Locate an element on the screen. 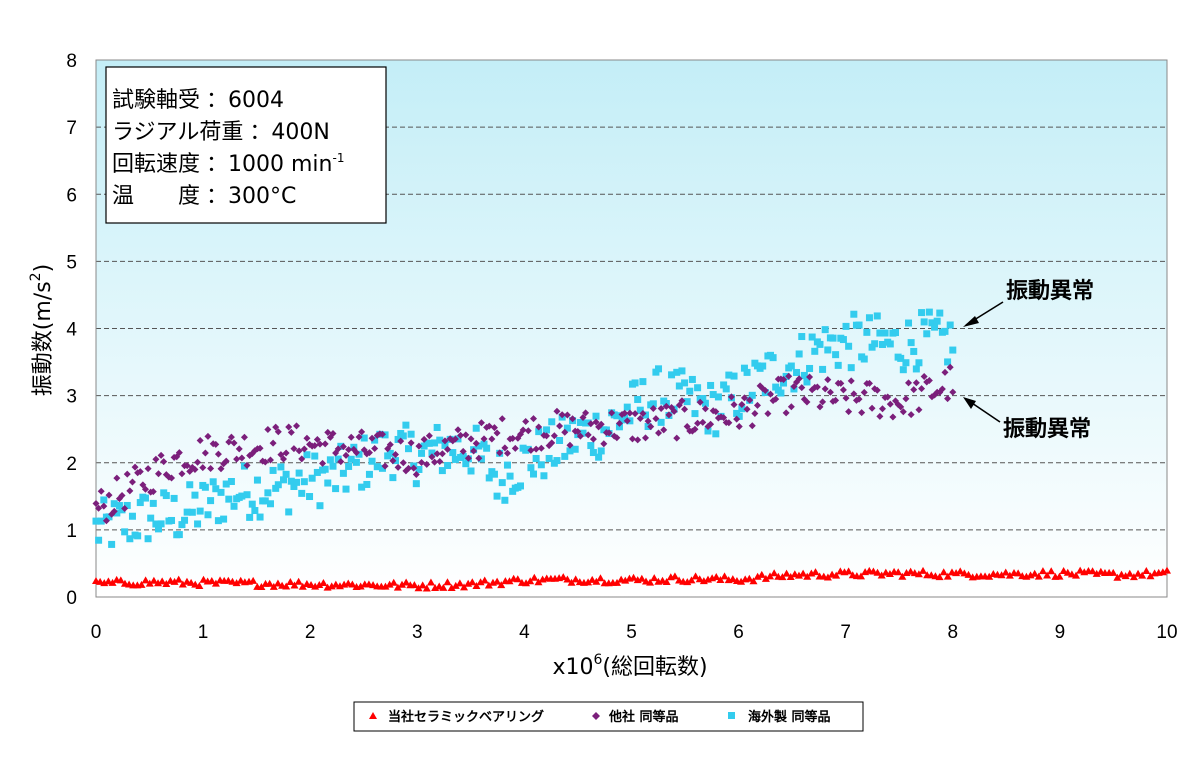 The height and width of the screenshot is (782, 1200). x-tick-label: 10 is located at coordinates (1166, 632).